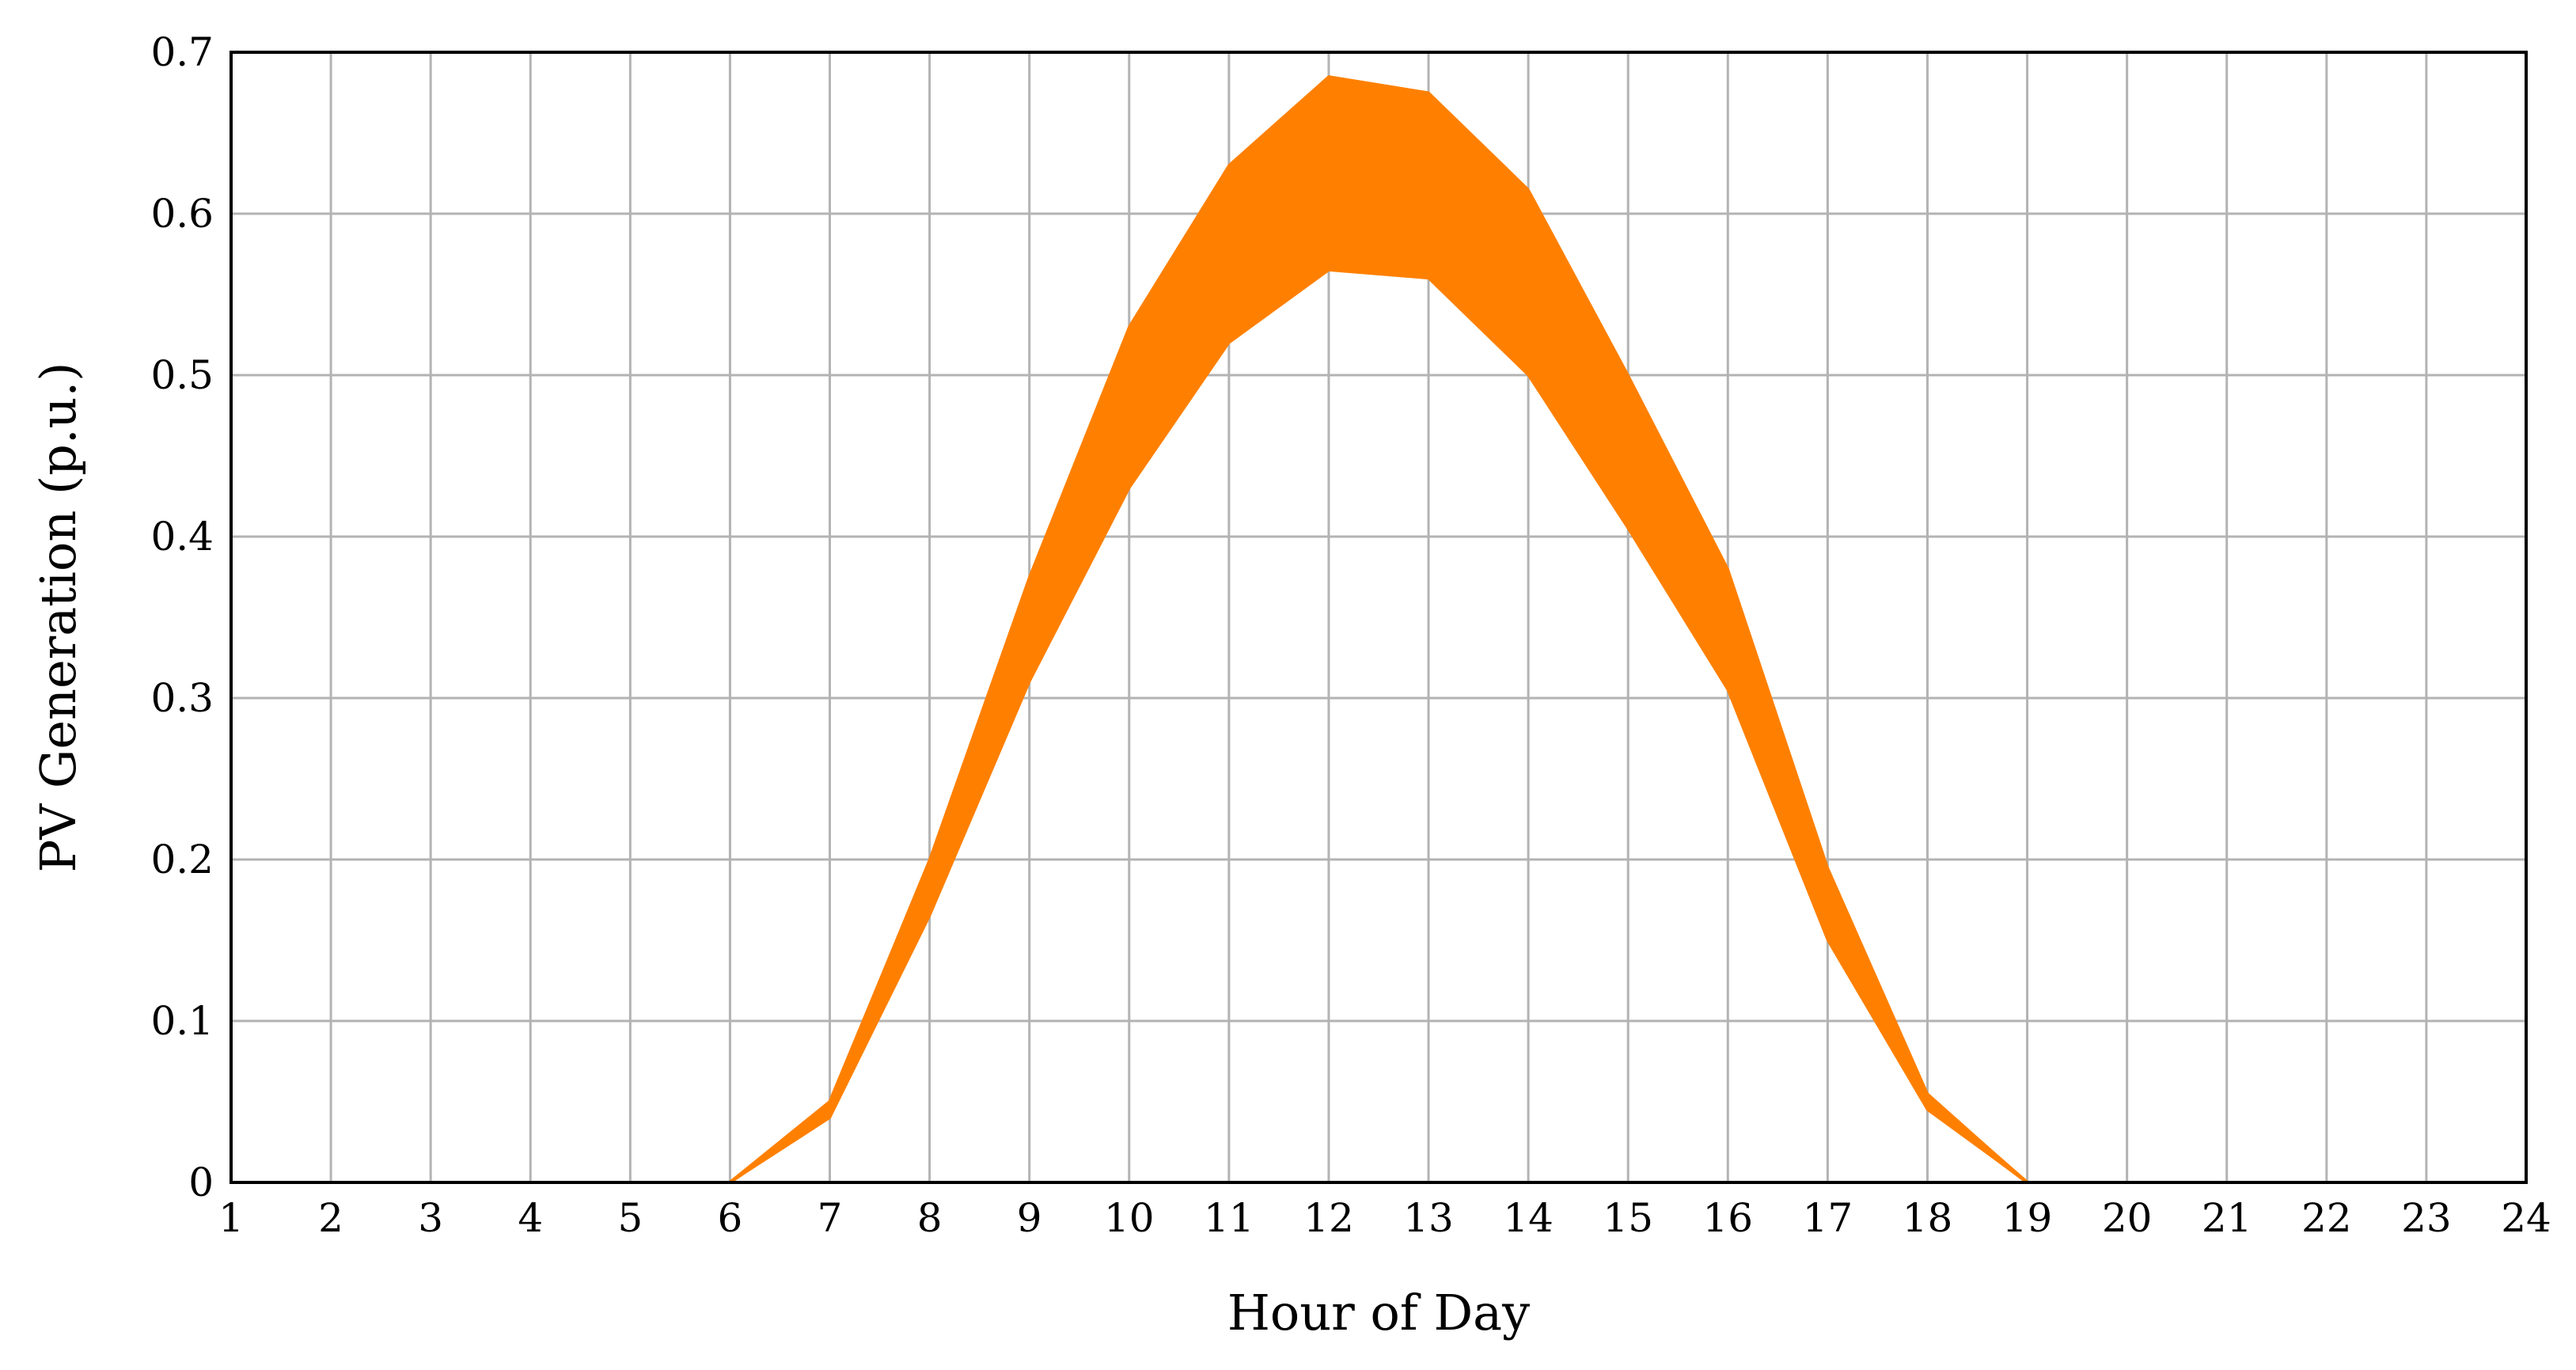 The image size is (2576, 1370). What do you see at coordinates (630, 1218) in the screenshot?
I see `x-tick-label: 5` at bounding box center [630, 1218].